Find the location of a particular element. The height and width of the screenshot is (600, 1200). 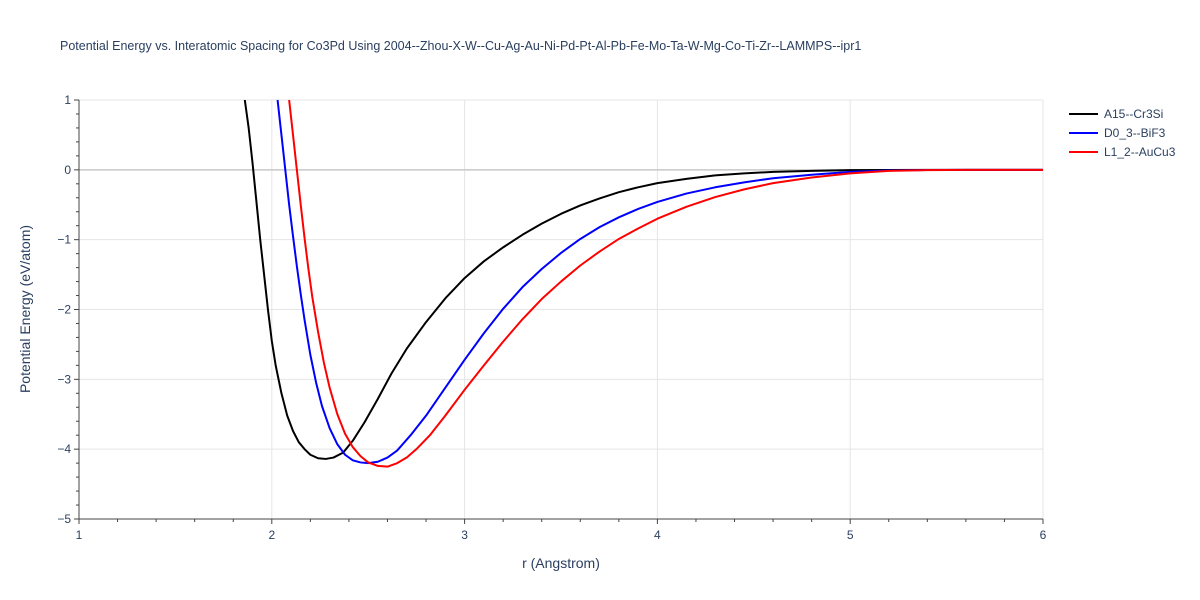

y-tick-label: −1 is located at coordinates (64, 240).